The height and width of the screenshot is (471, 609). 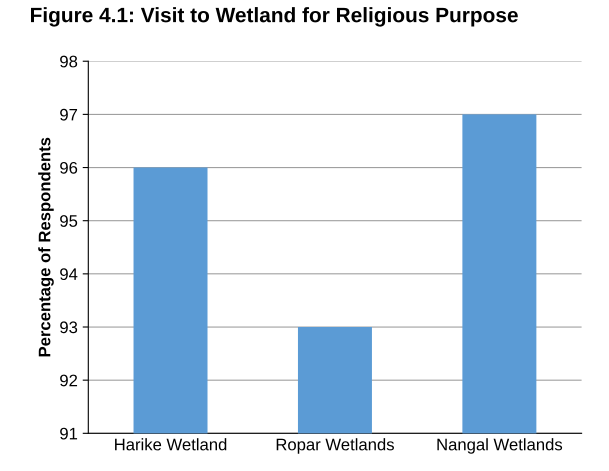 I want to click on y-tick-label: 97, so click(x=69, y=114).